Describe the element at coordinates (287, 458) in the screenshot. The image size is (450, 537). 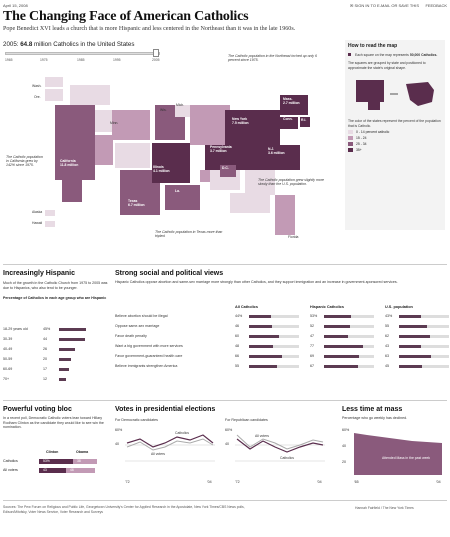
I see `series-label: Catholics` at that location.